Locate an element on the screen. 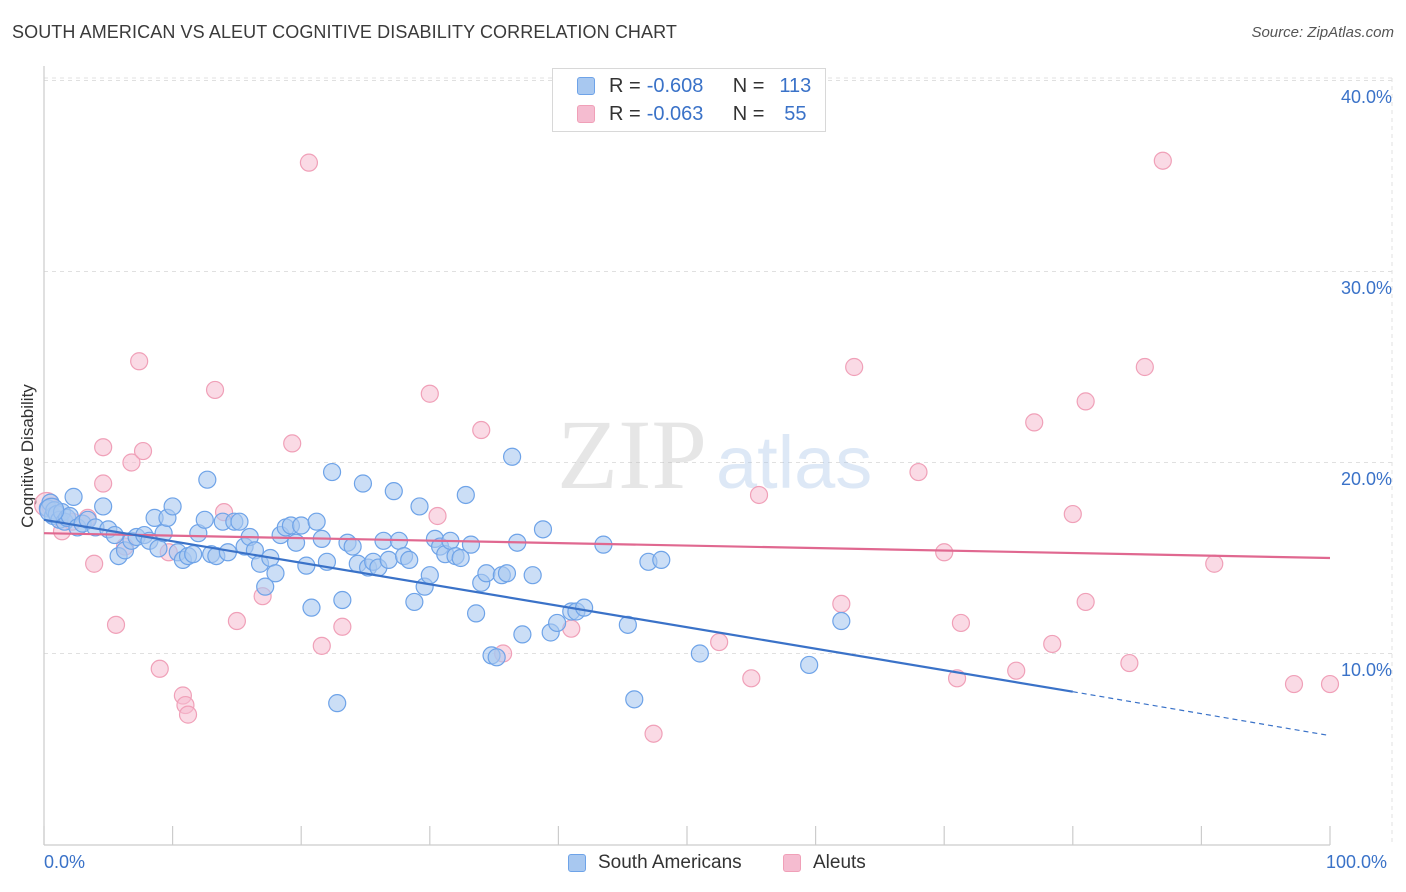  x-tick-label-max: 100.0% is located at coordinates (1357, 862).